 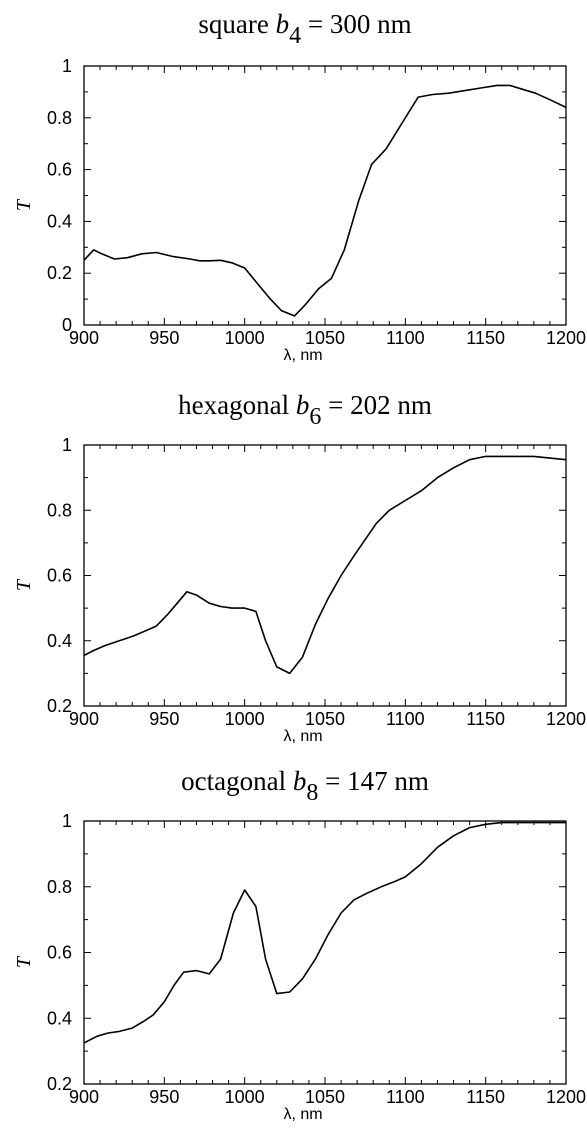 What do you see at coordinates (295, 36) in the screenshot?
I see `title-subscript: 4` at bounding box center [295, 36].